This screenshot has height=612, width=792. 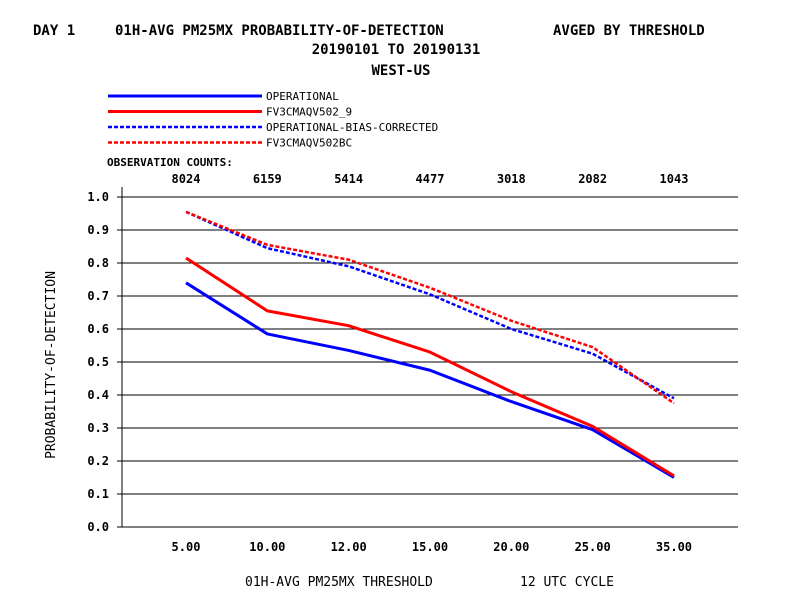 I want to click on x-axis-label: 01H-AVG PM25MX THRESHOLD, so click(x=339, y=582).